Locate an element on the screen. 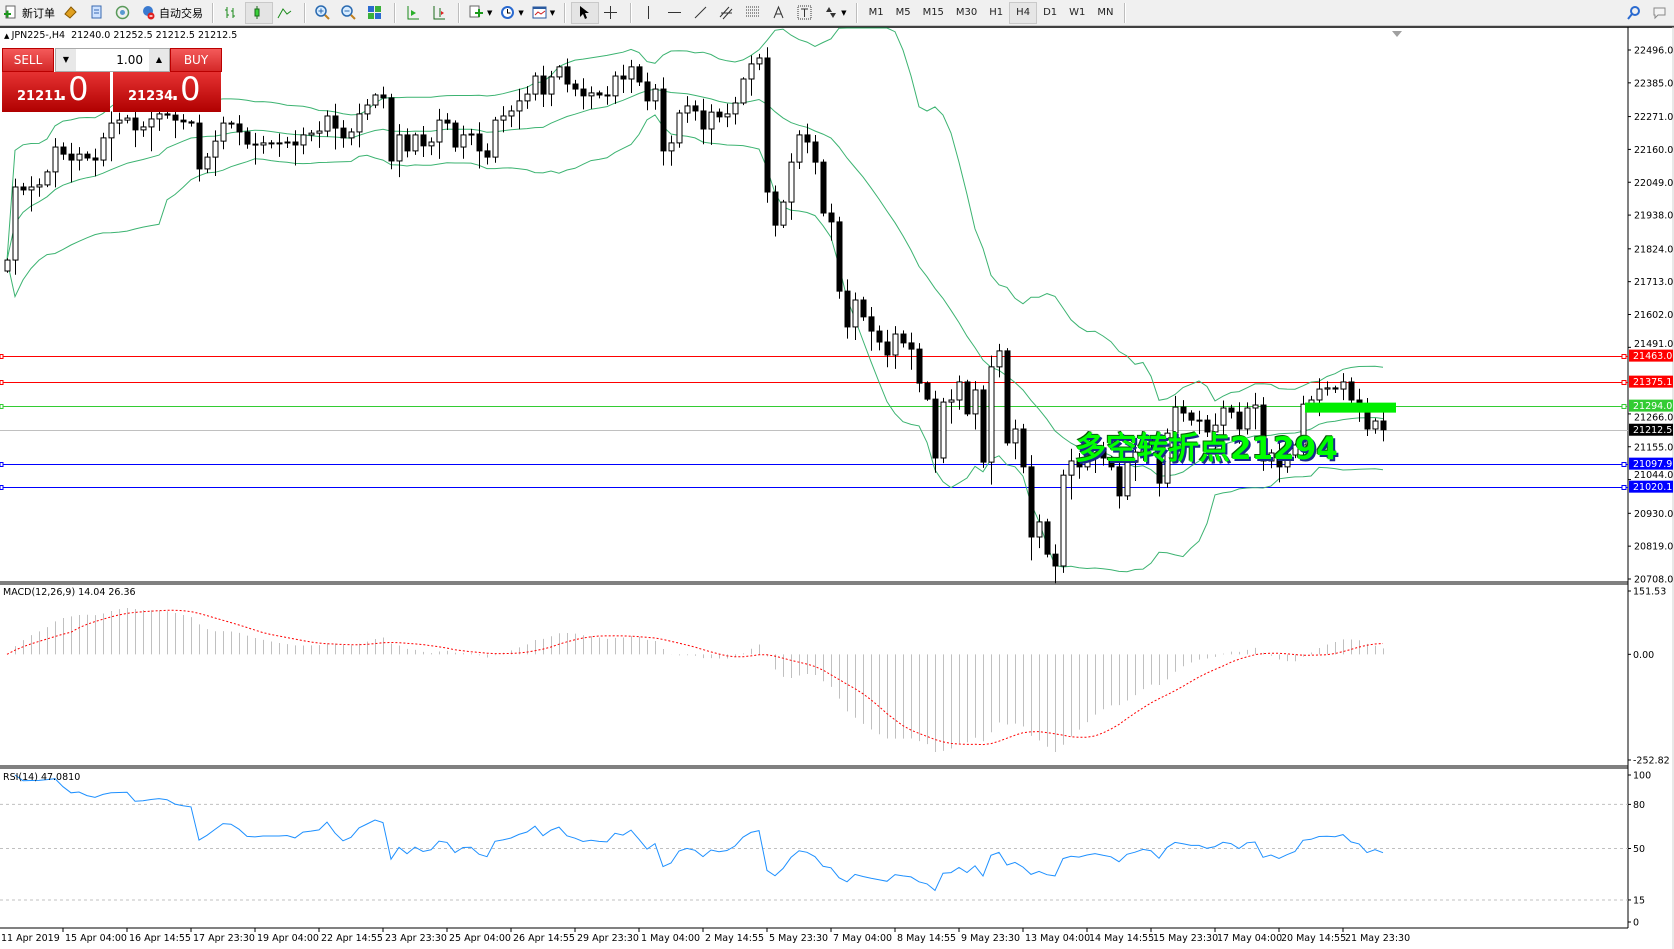  toolbar-separator is located at coordinates (565, 12).